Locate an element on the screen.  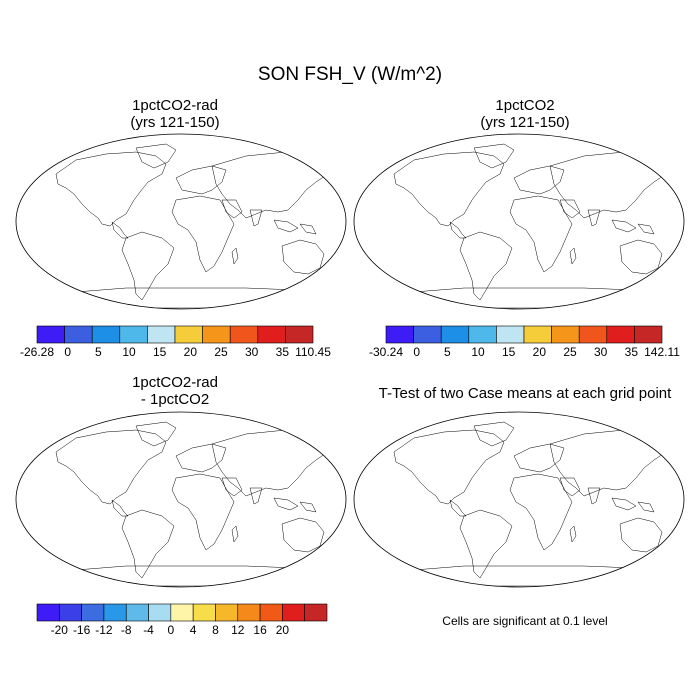
panel-2-title: 1pctCO2 (yrs 121-150) is located at coordinates (525, 114).